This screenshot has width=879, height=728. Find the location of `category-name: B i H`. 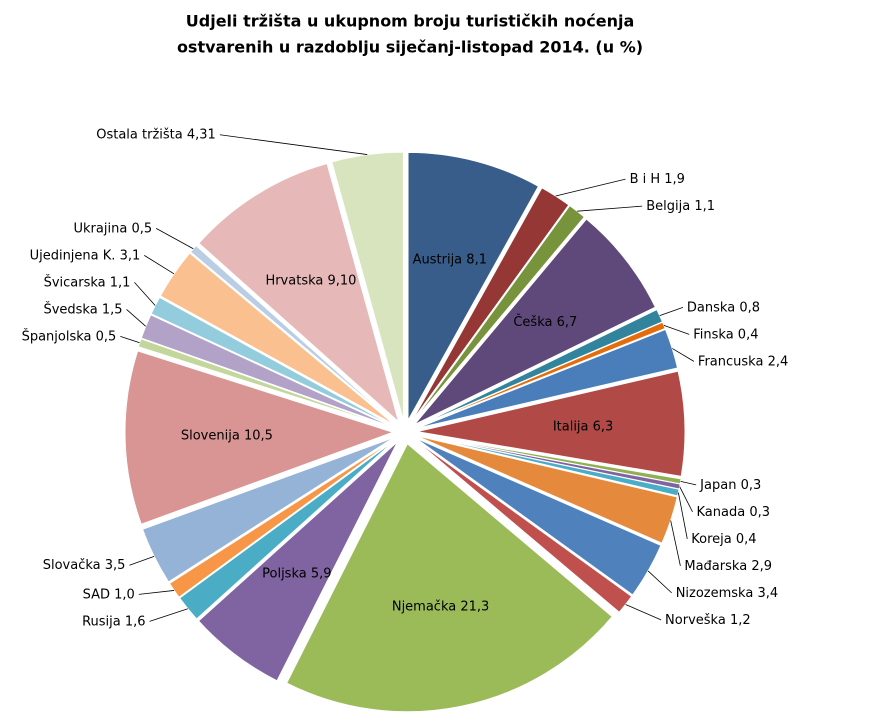

category-name: B i H is located at coordinates (645, 179).